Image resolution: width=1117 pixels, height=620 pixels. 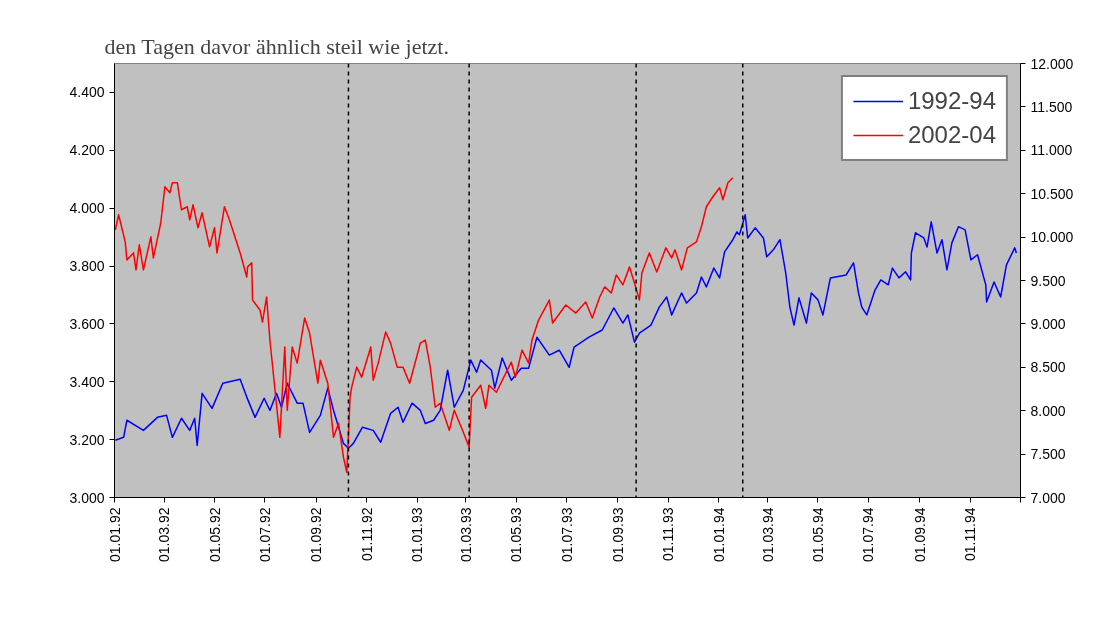 I want to click on x-tick-label: 01.11.92, so click(x=366, y=534).